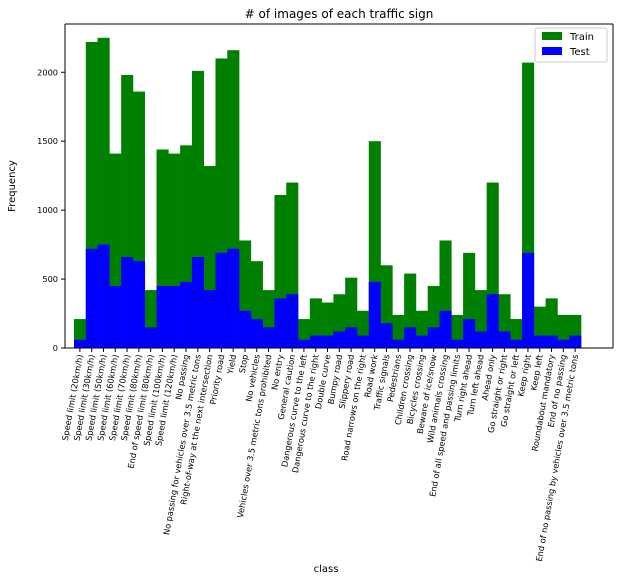 Image resolution: width=617 pixels, height=580 pixels. Describe the element at coordinates (55, 348) in the screenshot. I see `y-tick-label: 0` at that location.